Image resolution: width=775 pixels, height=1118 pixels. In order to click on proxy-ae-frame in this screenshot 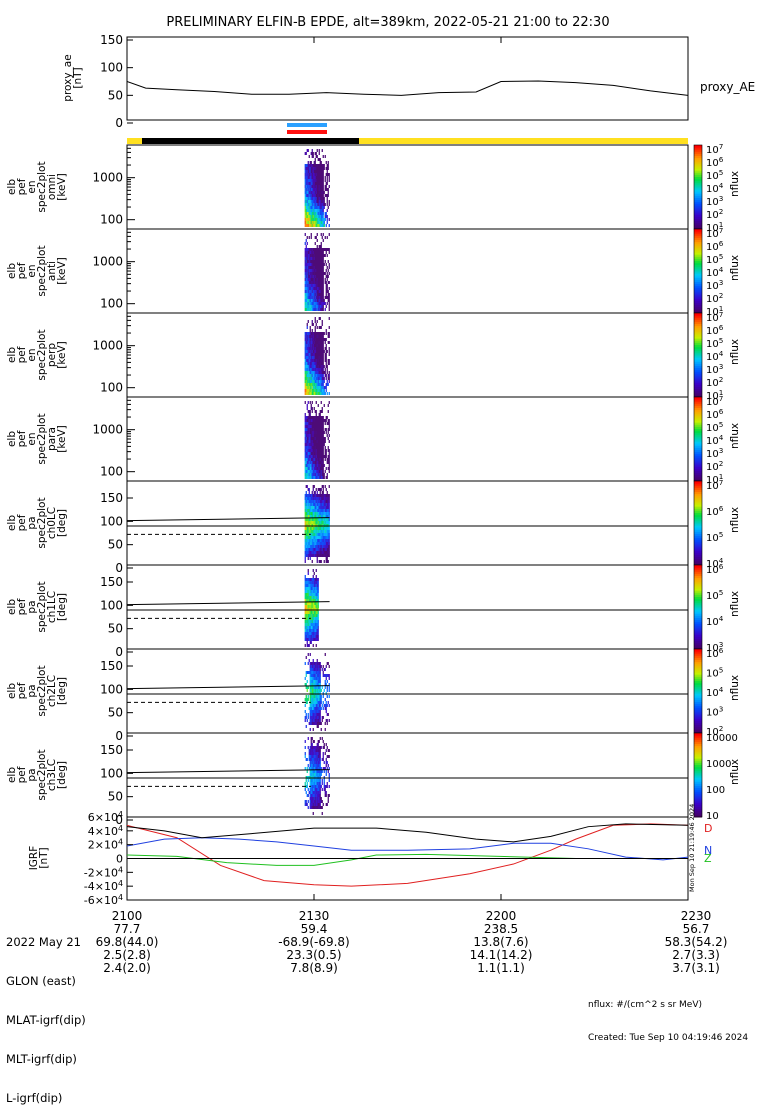, I will do `click(407, 78)`.